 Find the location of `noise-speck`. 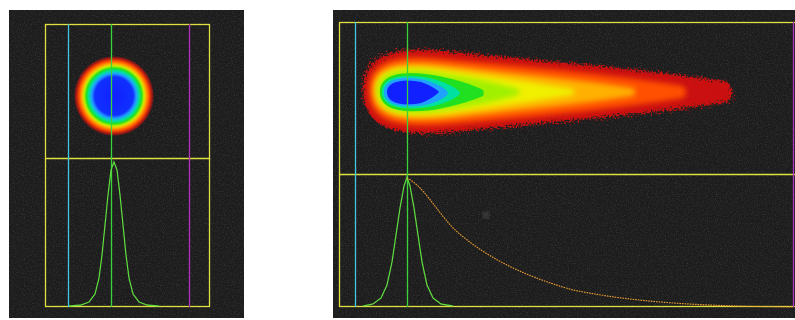

noise-speck is located at coordinates (486, 215).